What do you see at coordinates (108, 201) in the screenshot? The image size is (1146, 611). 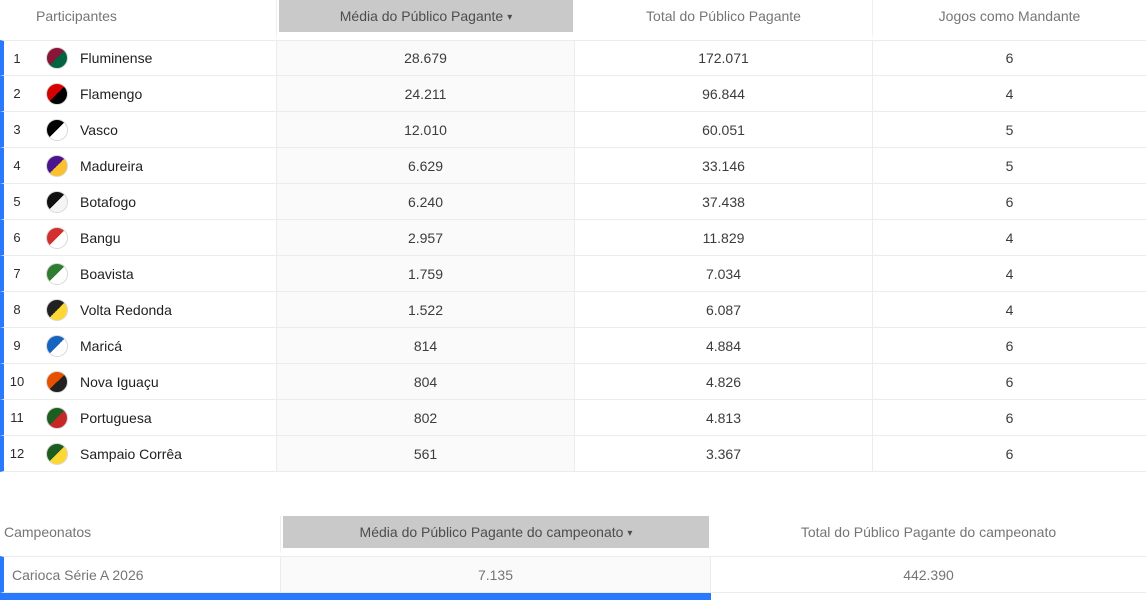 I see `club-name: Botafogo` at bounding box center [108, 201].